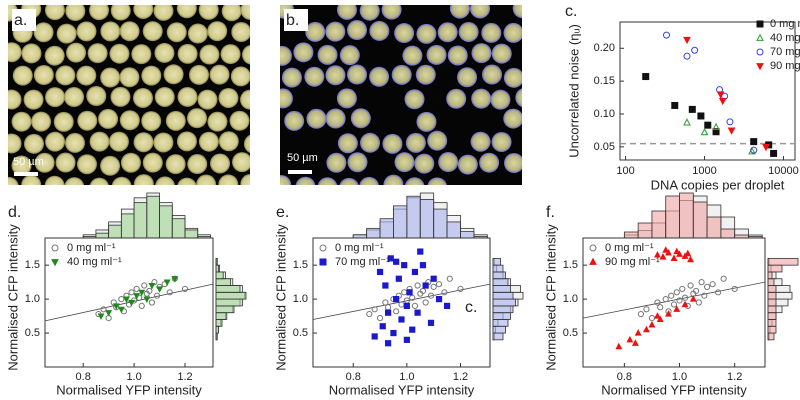 The image size is (800, 400). I want to click on legend-label: 90 mg ml⁻¹, so click(785, 66).